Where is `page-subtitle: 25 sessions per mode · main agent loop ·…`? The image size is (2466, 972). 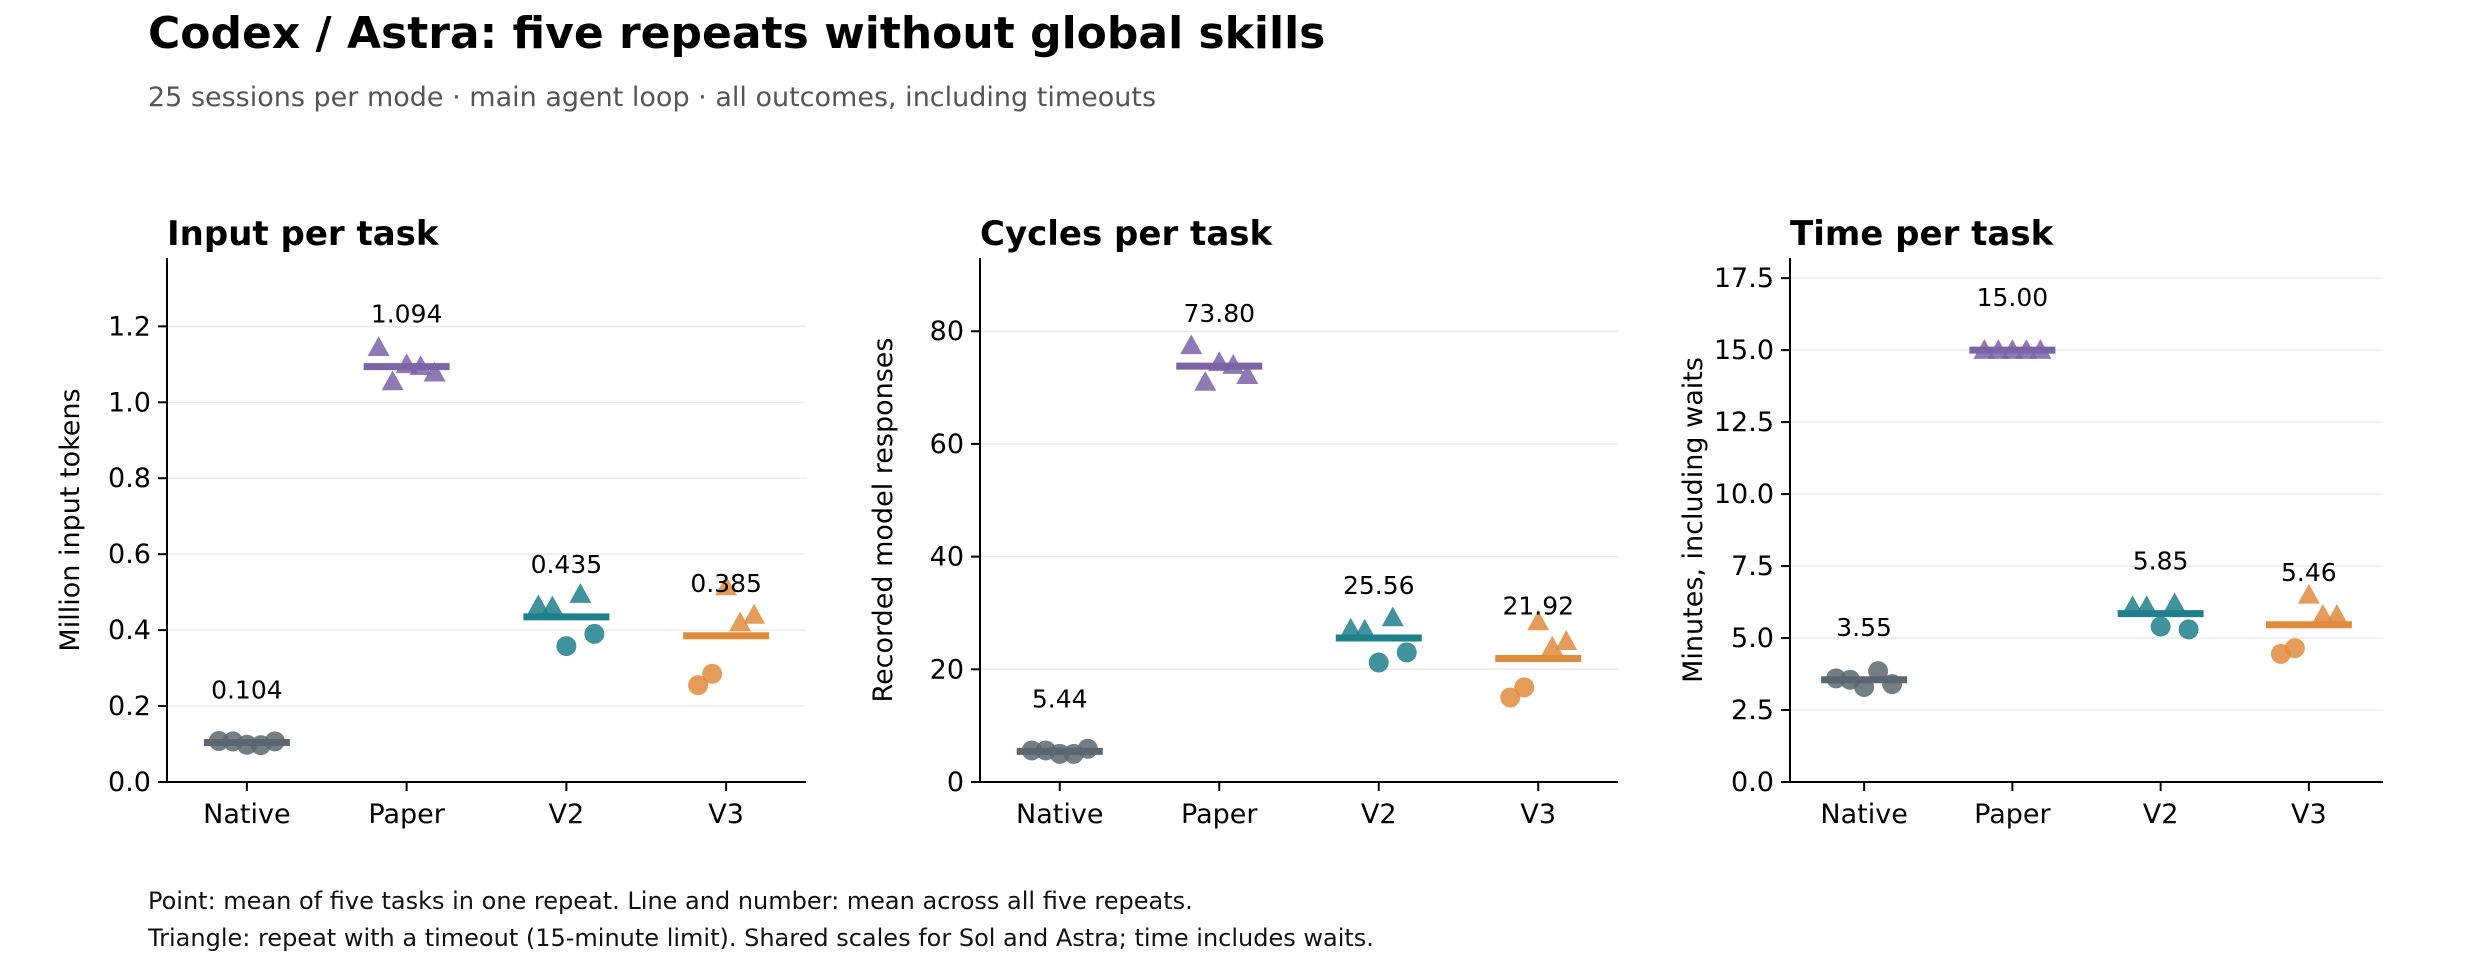 page-subtitle: 25 sessions per mode · main agent loop ·… is located at coordinates (652, 97).